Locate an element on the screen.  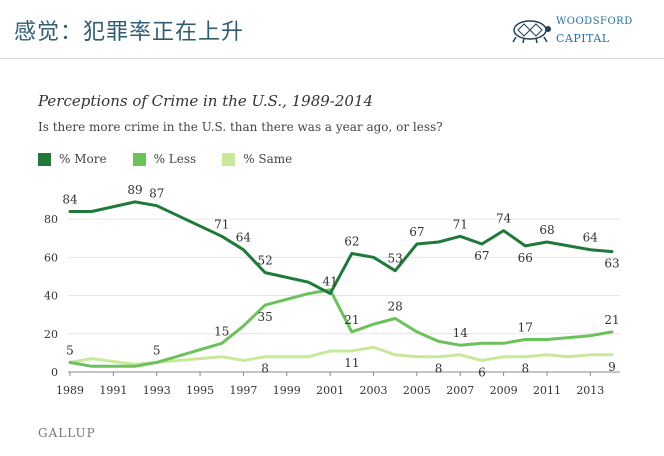
legend-label-more: % More is located at coordinates (83, 159).